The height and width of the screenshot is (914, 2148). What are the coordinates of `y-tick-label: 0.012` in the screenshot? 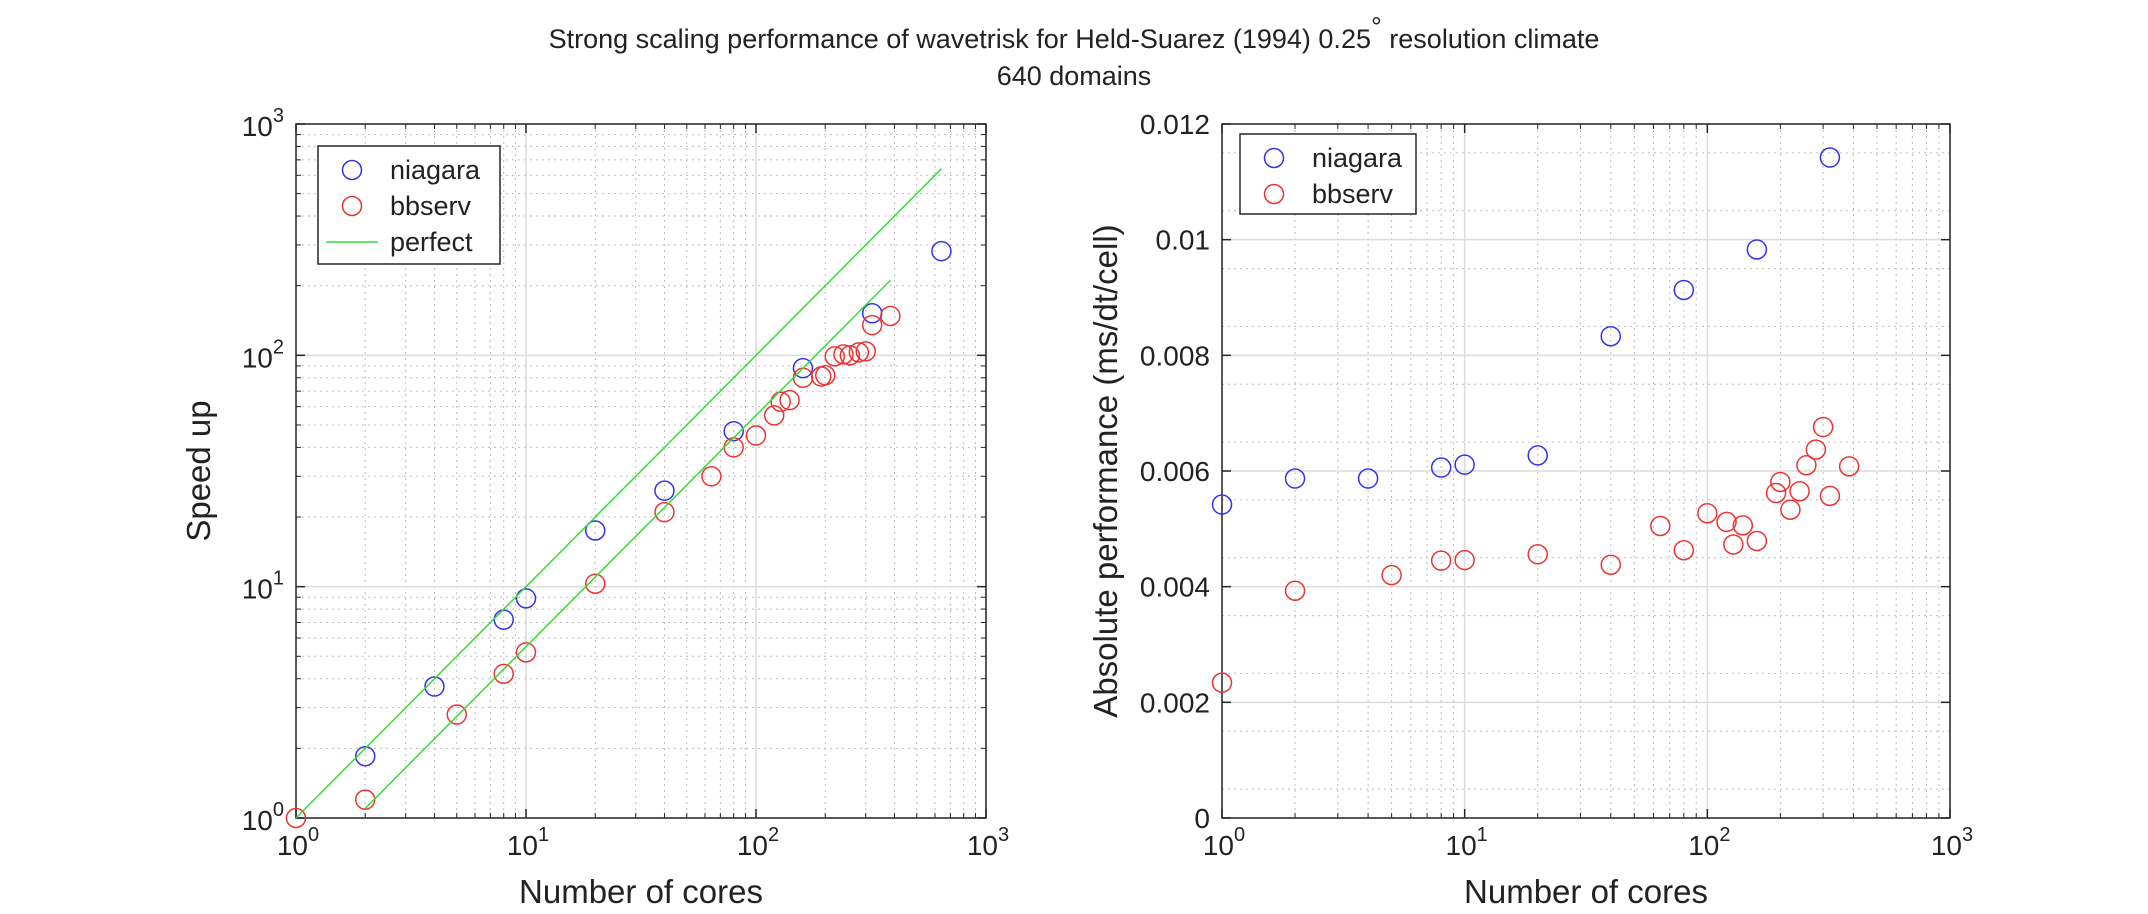 It's located at (1175, 124).